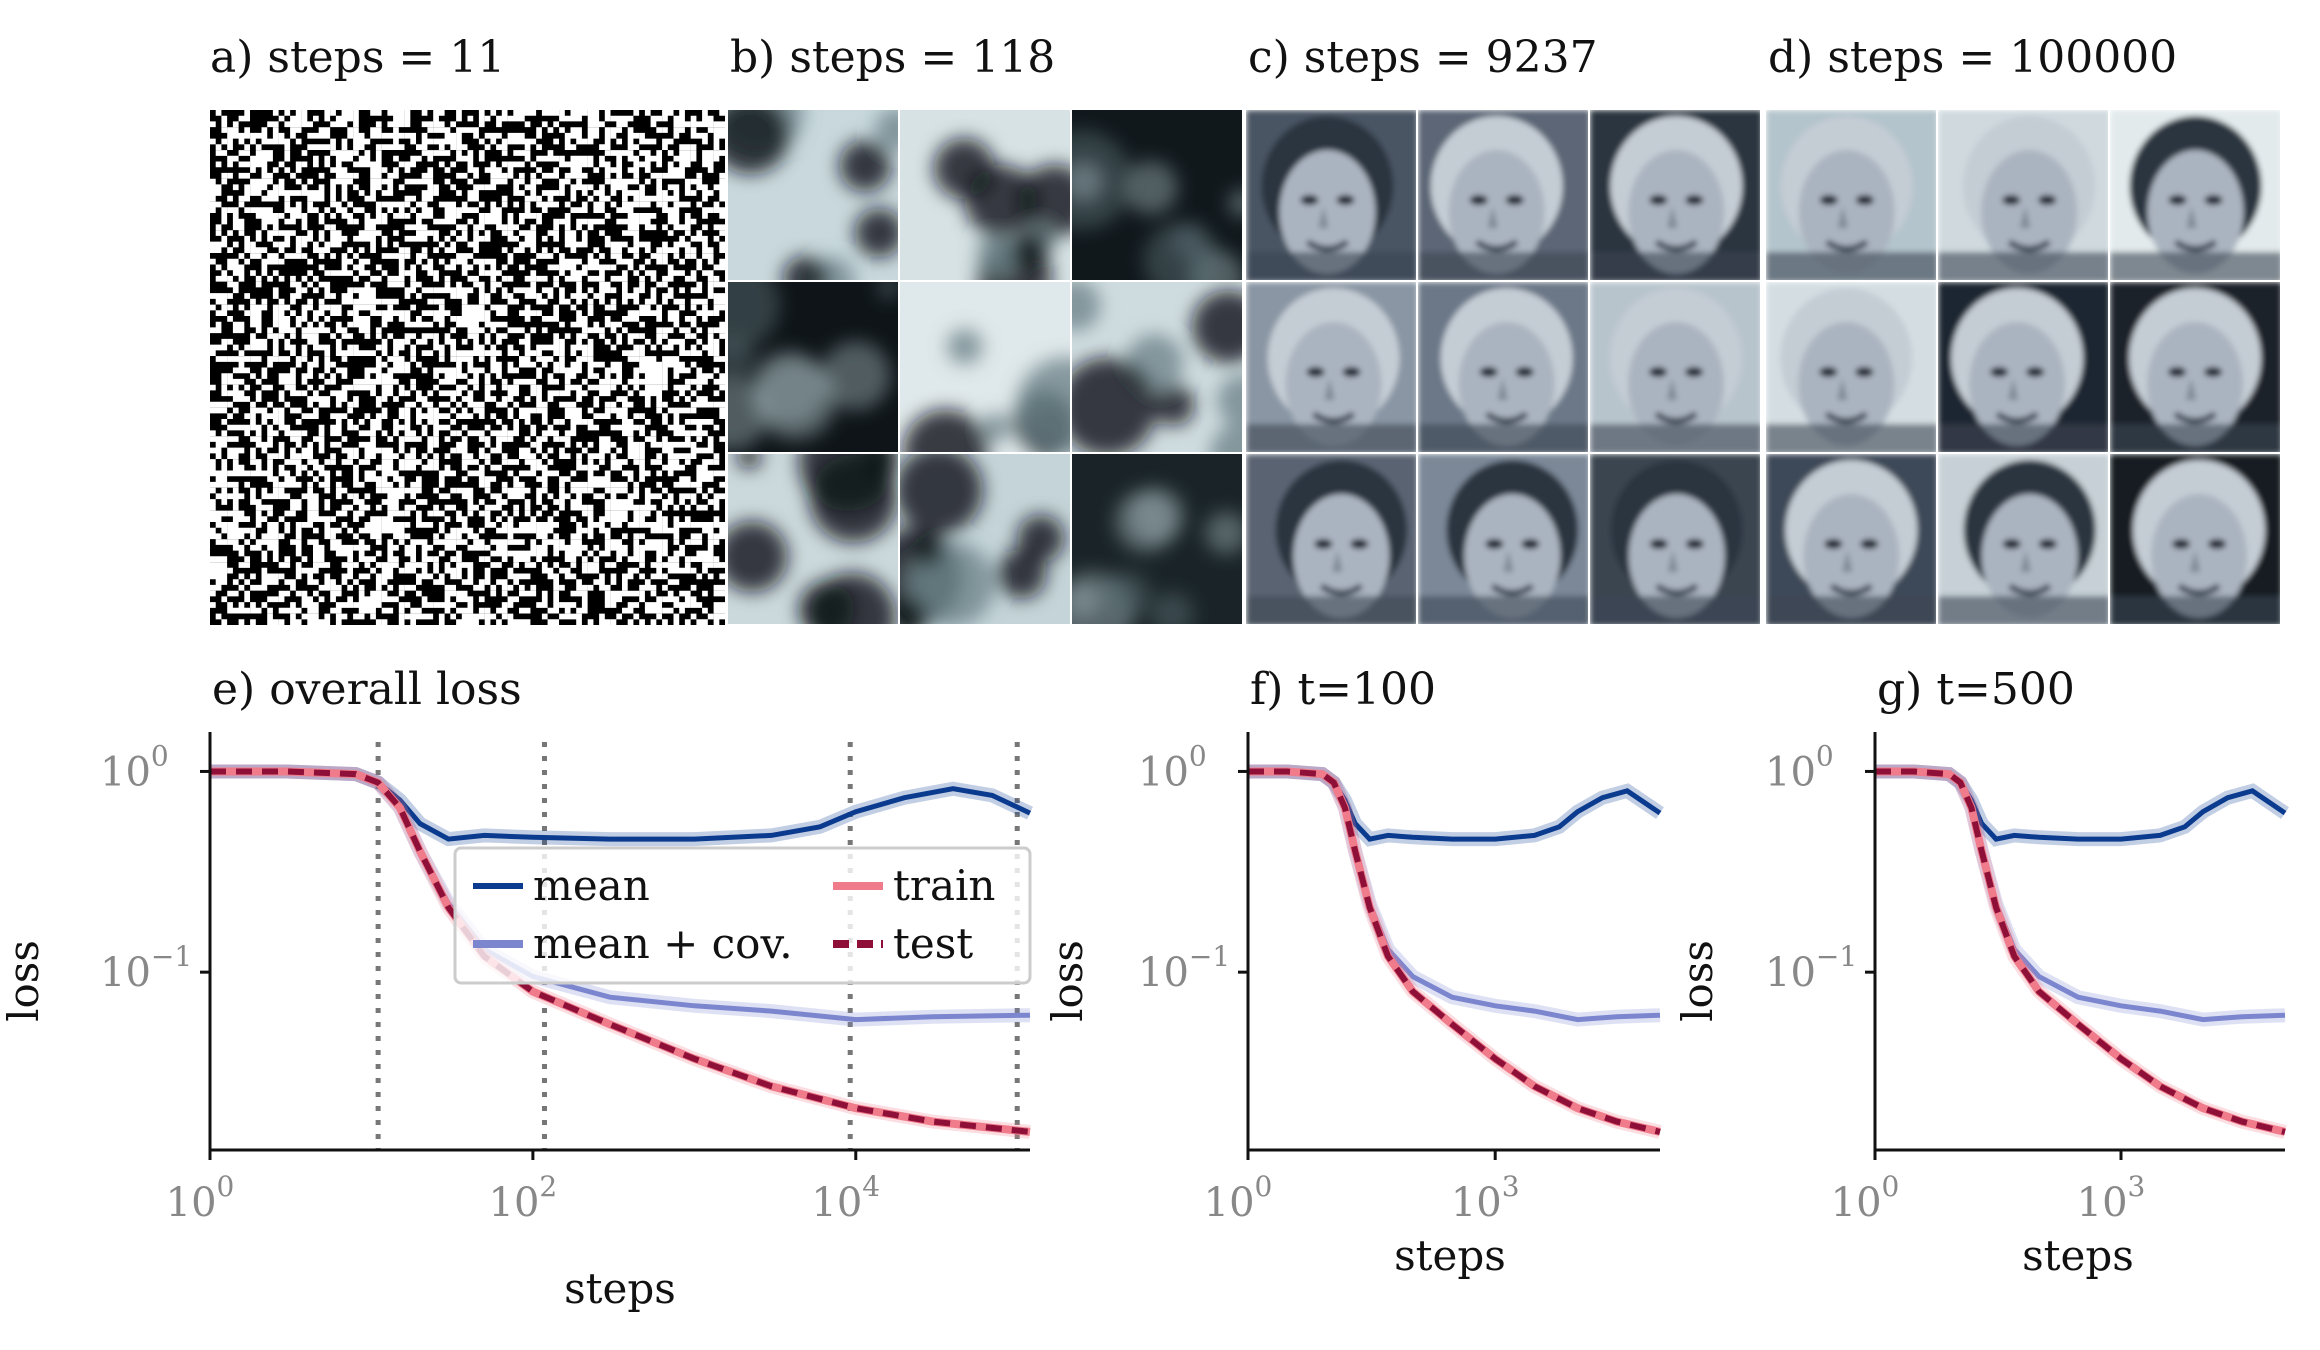 This screenshot has width=2320, height=1350. What do you see at coordinates (845, 1198) in the screenshot?
I see `x-tick-label: 10⁴` at bounding box center [845, 1198].